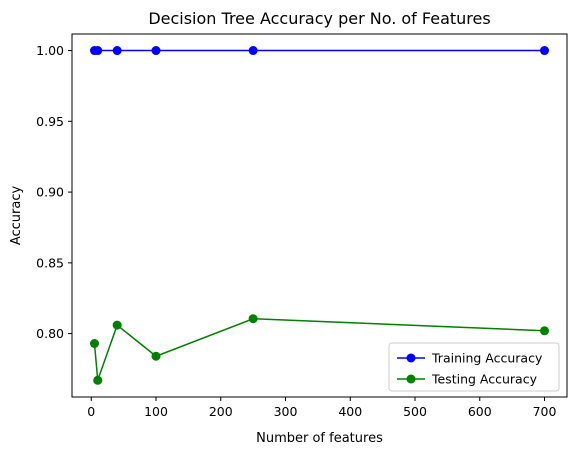  I want to click on x-tick-label: 300, so click(286, 411).